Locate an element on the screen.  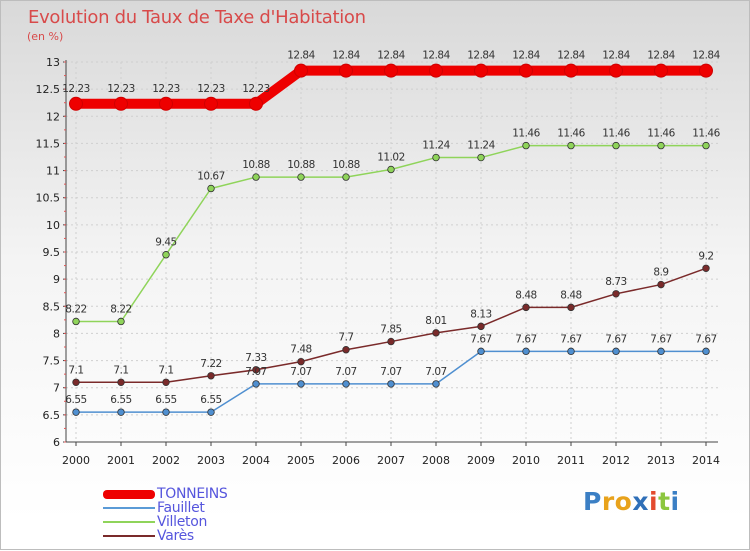
legend-label-vares: Varès is located at coordinates (175, 536).